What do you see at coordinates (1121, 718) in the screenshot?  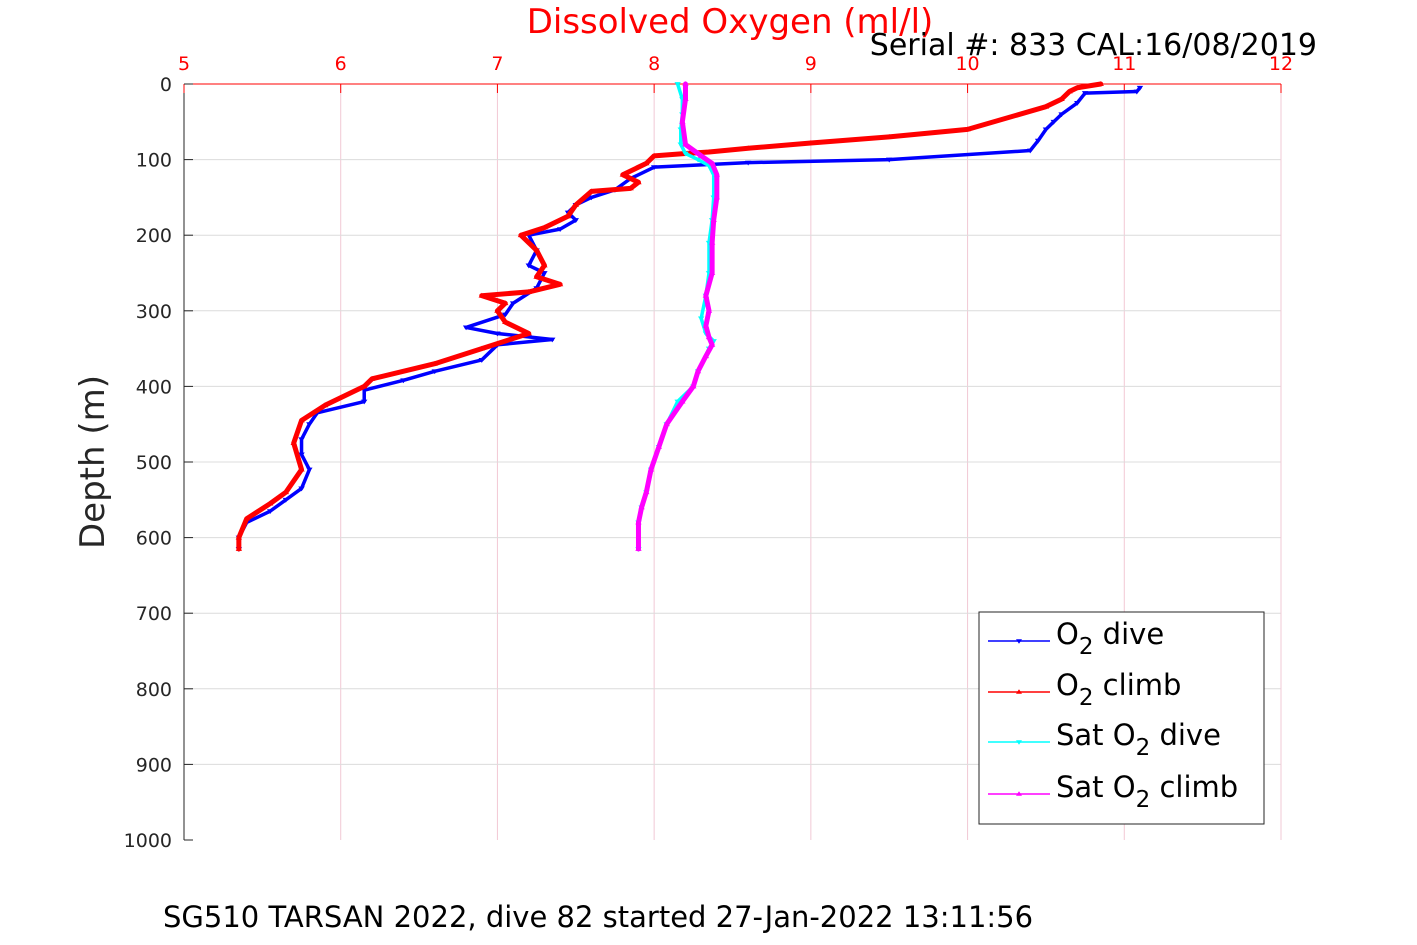 I see `legend: O2 dive O2 climb Sat O2 dive Sat O2 climb` at bounding box center [1121, 718].